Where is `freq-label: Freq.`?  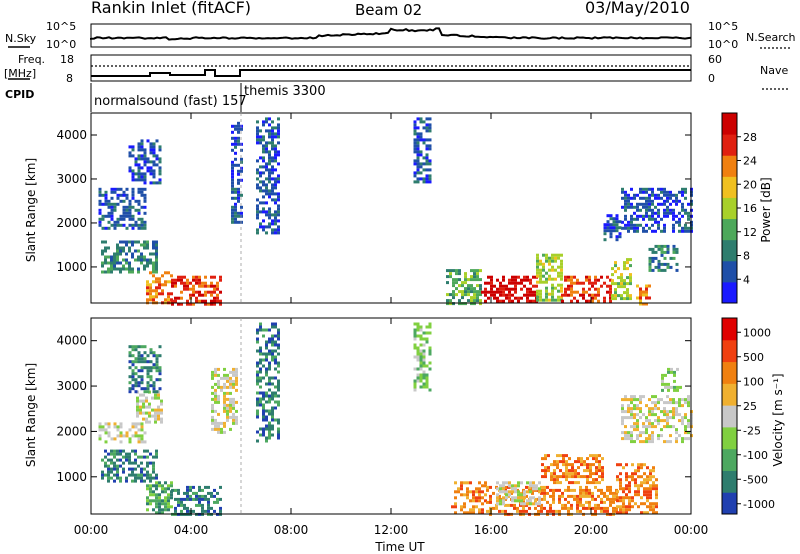 freq-label: Freq. is located at coordinates (31, 59).